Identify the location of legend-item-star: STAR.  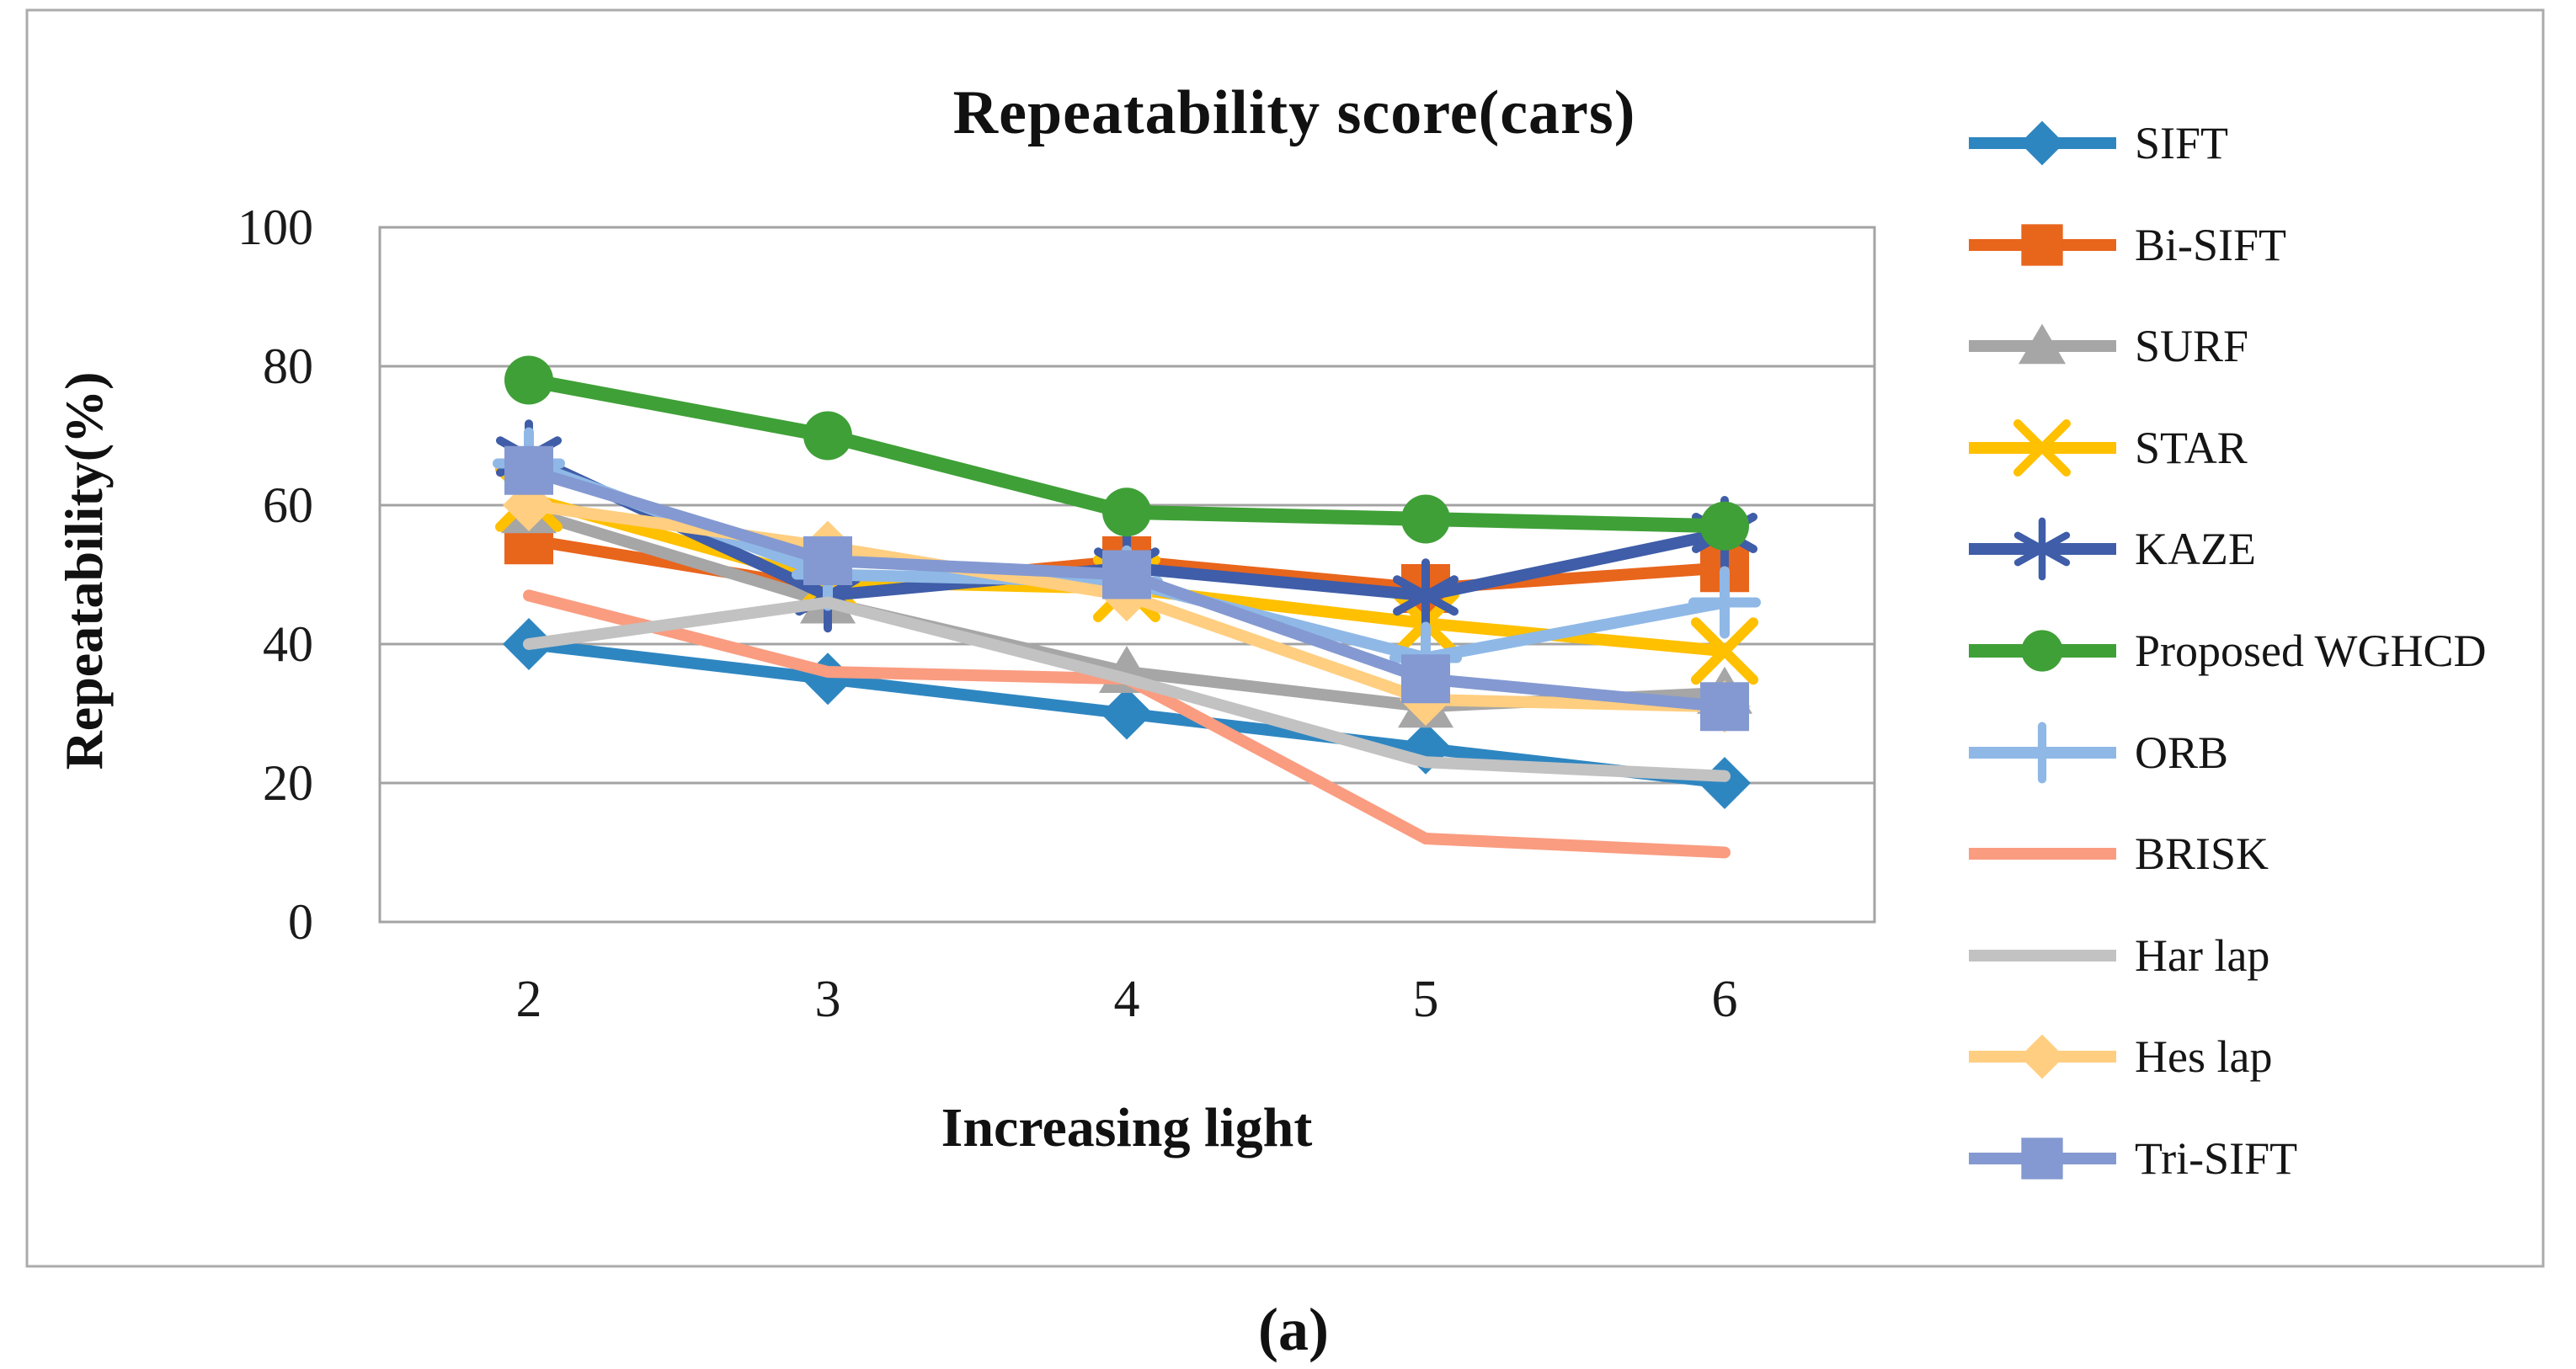
(2108, 448).